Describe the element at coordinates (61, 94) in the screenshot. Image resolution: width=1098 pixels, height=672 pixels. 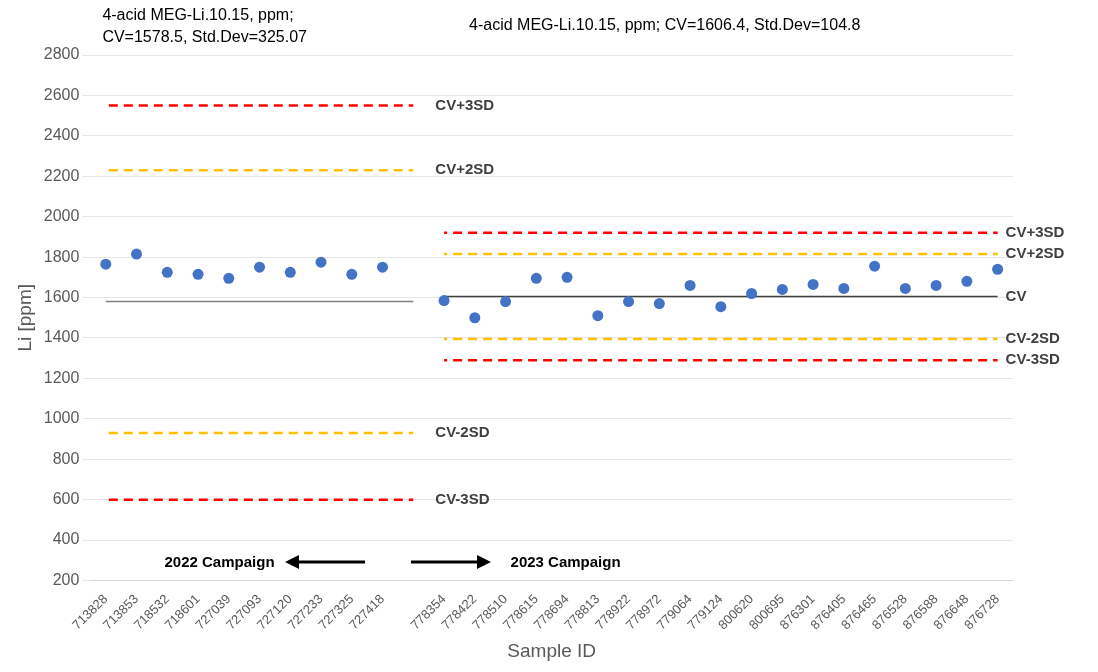
I see `y-tick-label: 2600` at that location.